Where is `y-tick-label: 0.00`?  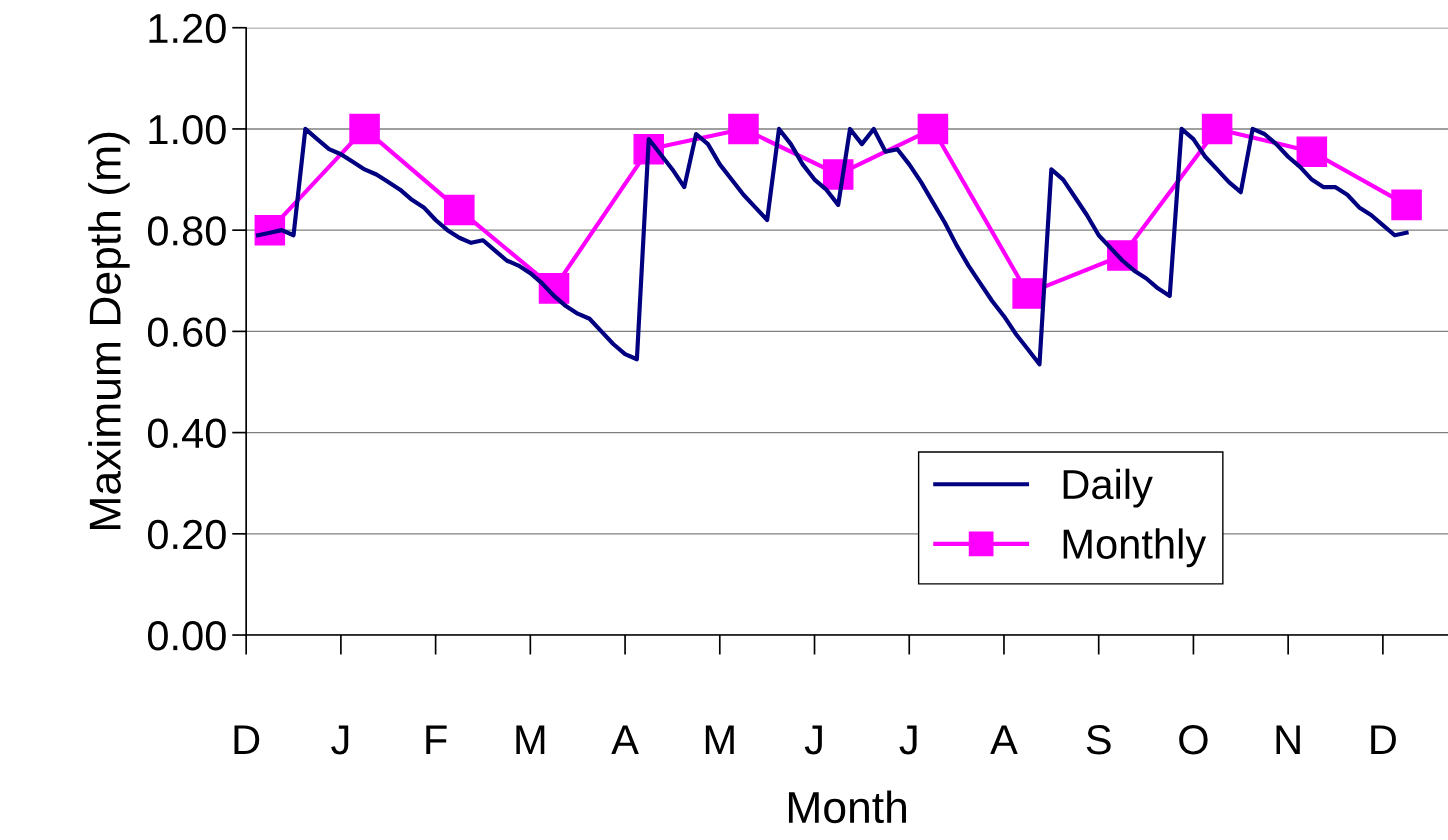 y-tick-label: 0.00 is located at coordinates (186, 636).